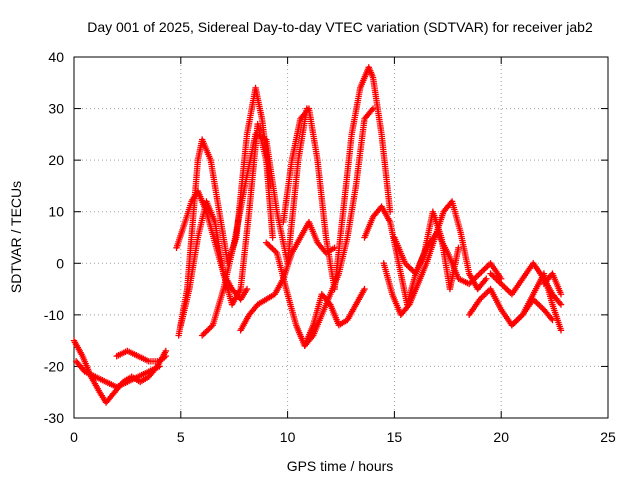  What do you see at coordinates (54, 366) in the screenshot?
I see `y-tick-label: -20` at bounding box center [54, 366].